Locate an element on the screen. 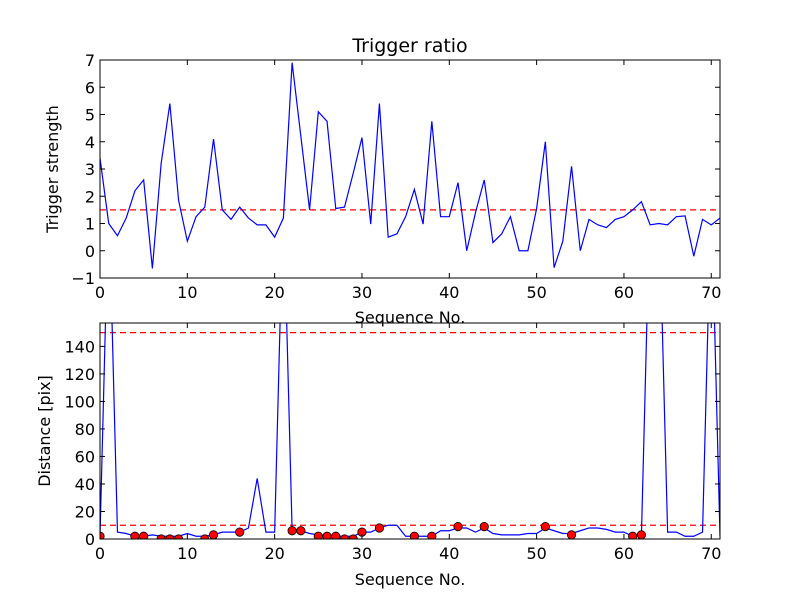 This screenshot has height=600, width=800. y-tick-label: 40 is located at coordinates (85, 484).